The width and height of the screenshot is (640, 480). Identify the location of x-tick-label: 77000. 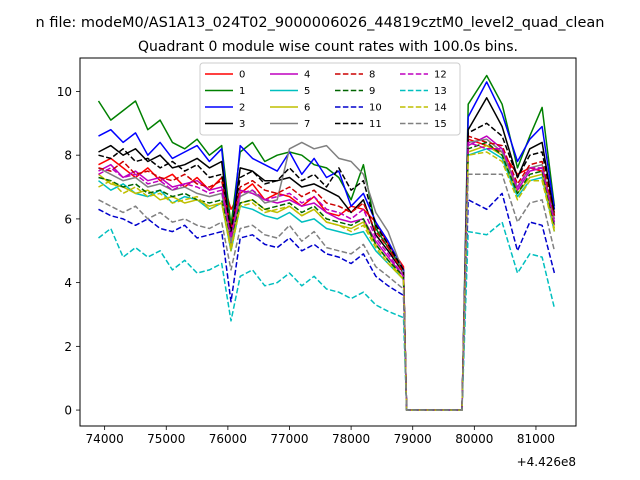
(289, 439).